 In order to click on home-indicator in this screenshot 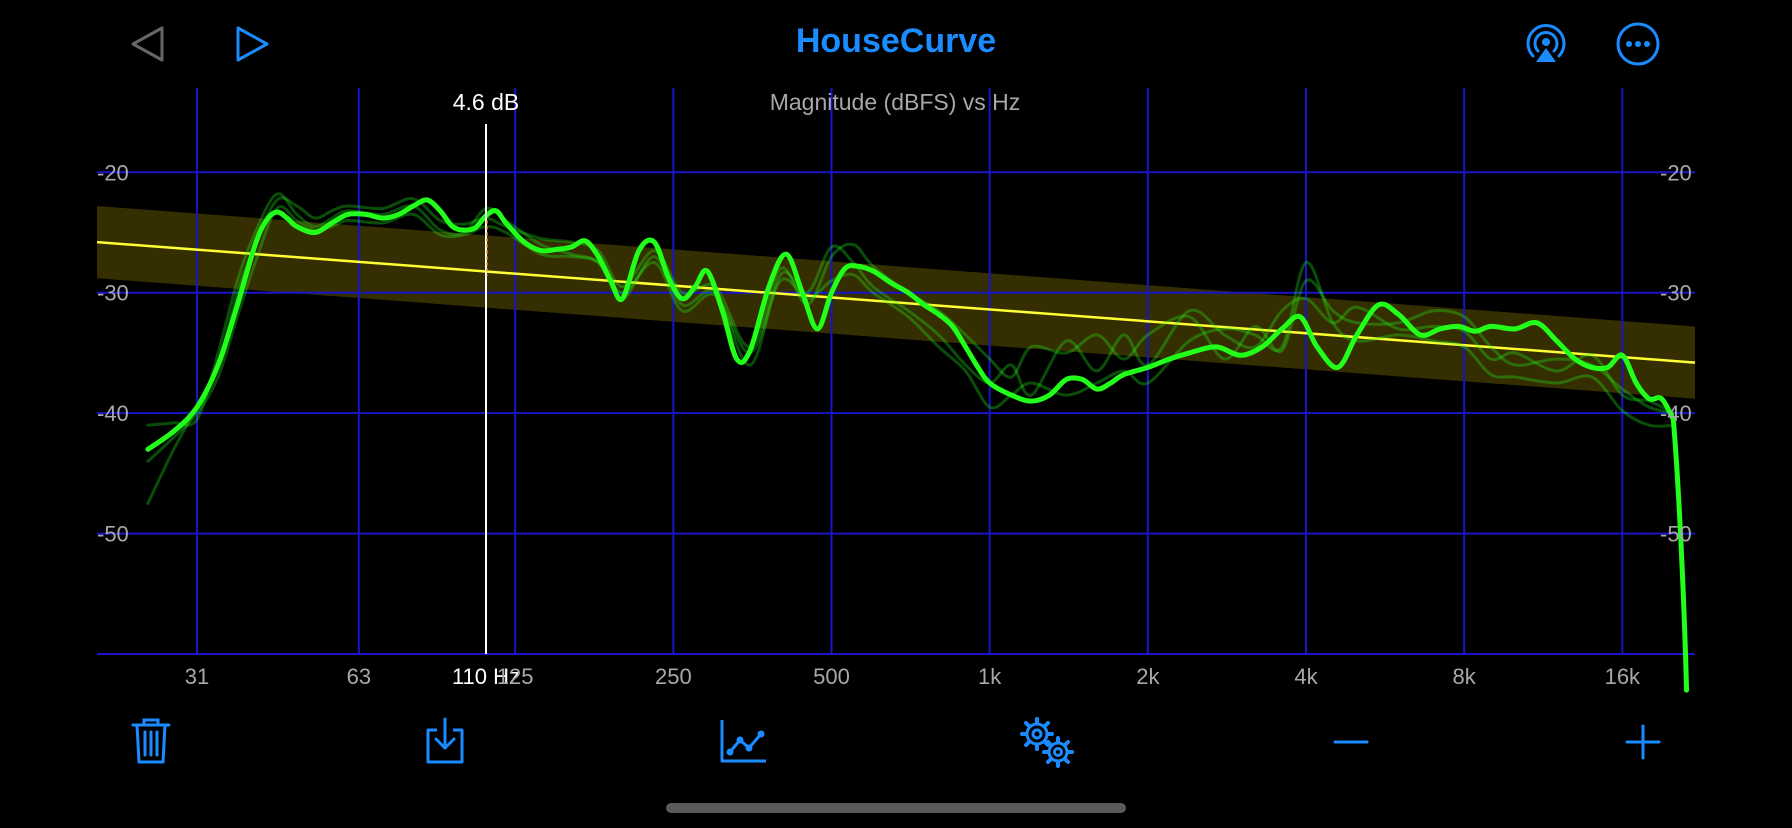, I will do `click(896, 808)`.